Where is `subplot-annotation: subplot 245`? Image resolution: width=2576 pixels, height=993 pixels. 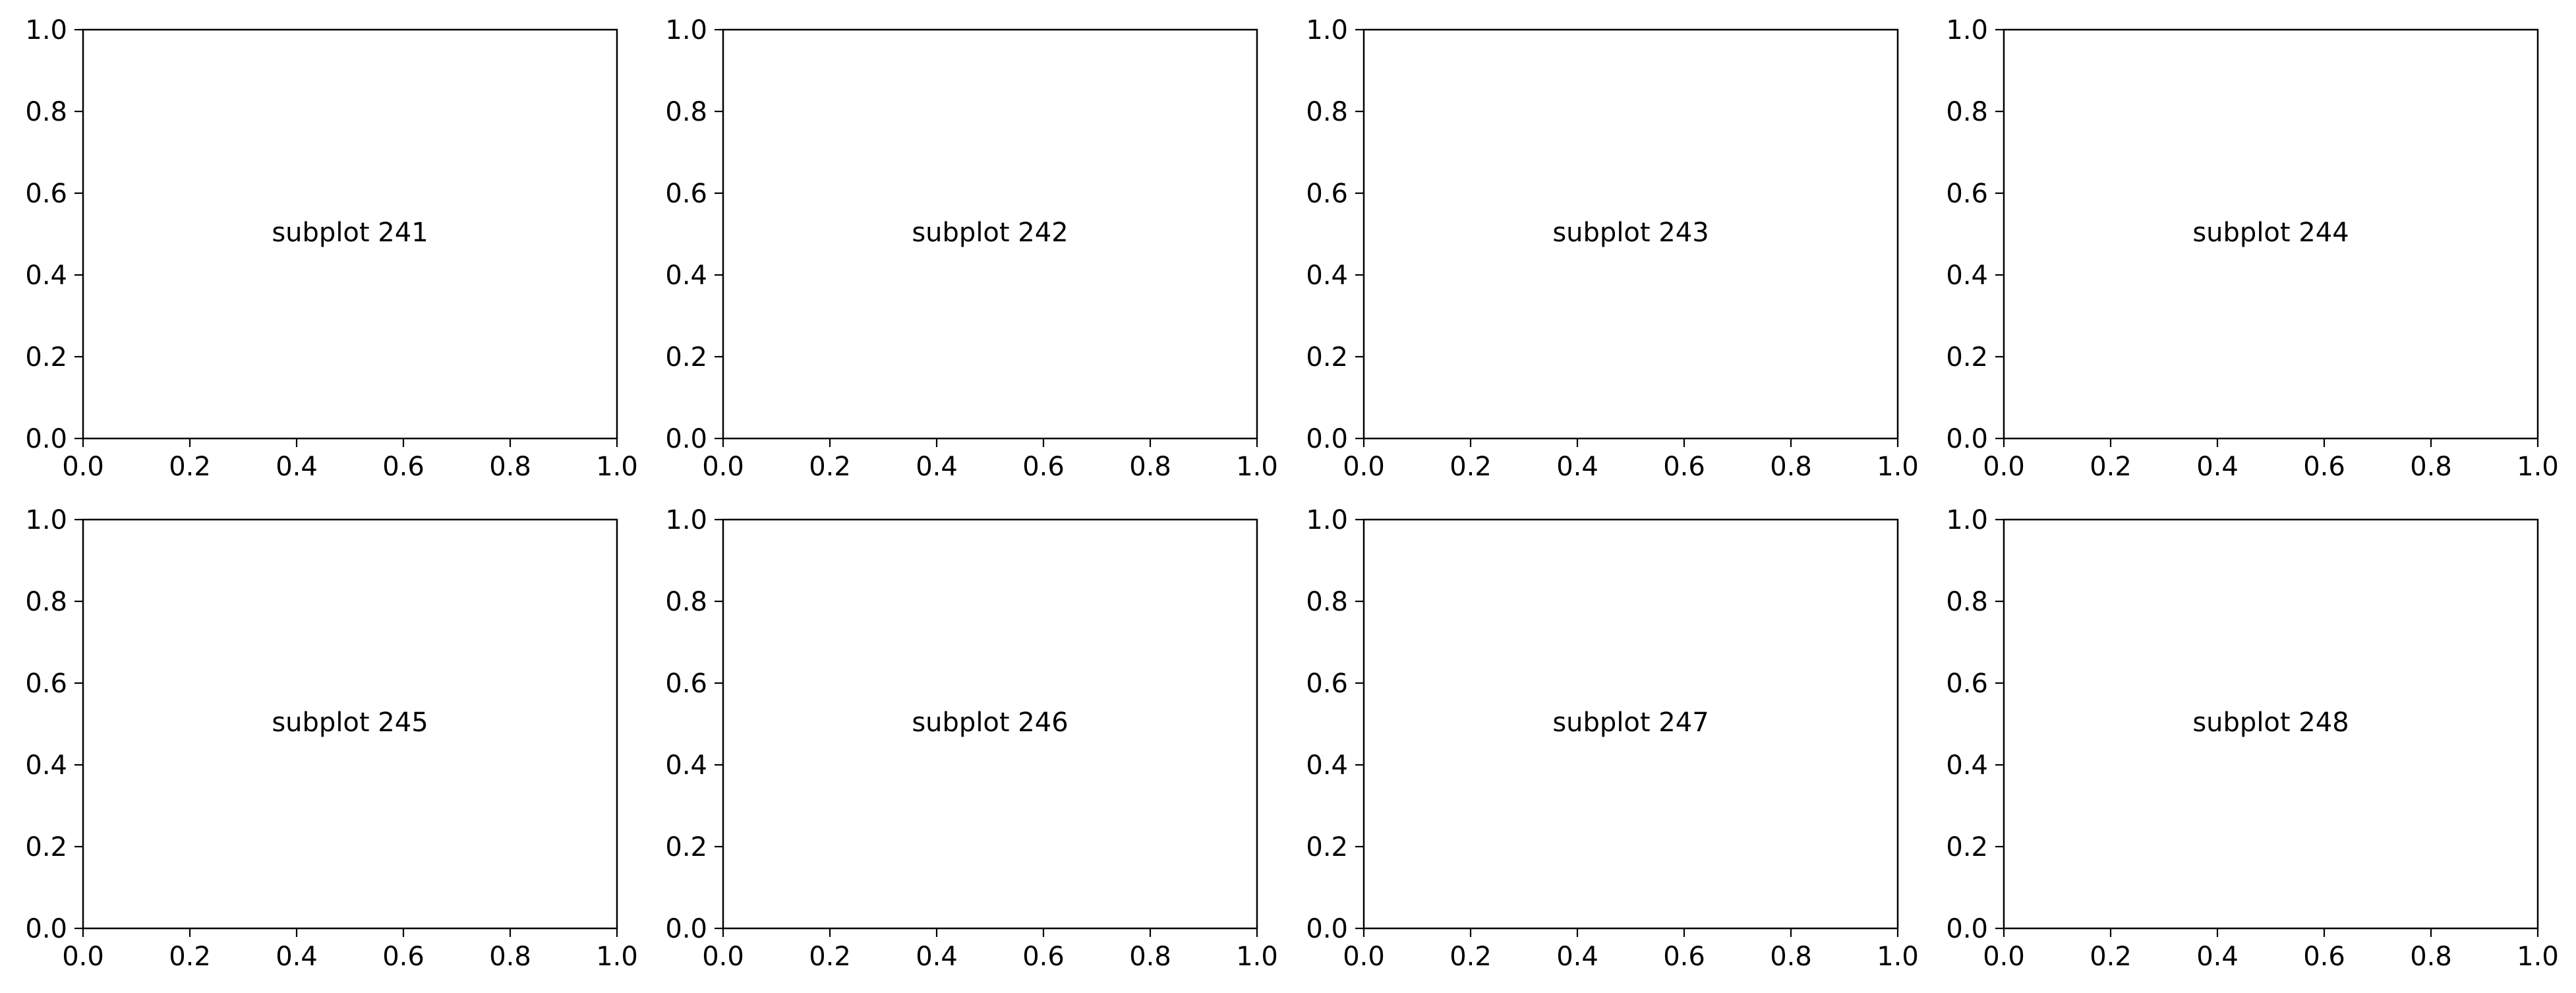 subplot-annotation: subplot 245 is located at coordinates (350, 722).